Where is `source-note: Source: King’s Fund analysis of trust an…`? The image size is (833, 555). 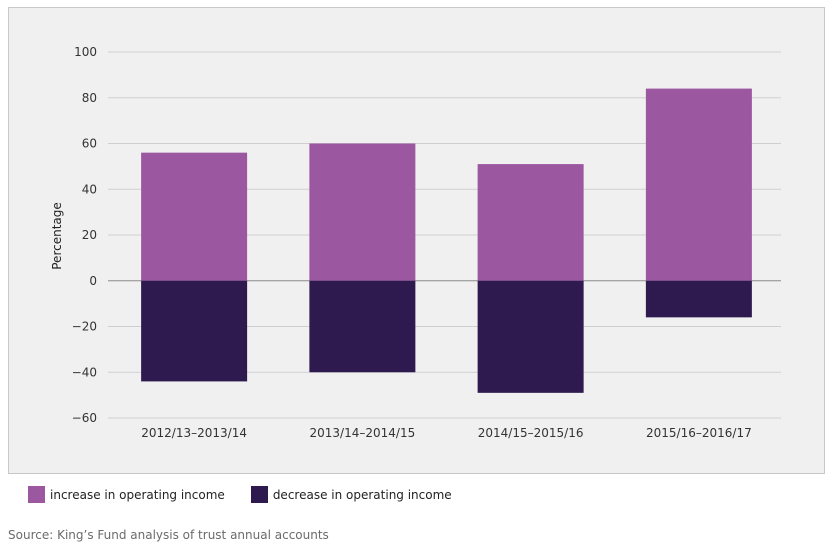 source-note: Source: King’s Fund analysis of trust an… is located at coordinates (168, 535).